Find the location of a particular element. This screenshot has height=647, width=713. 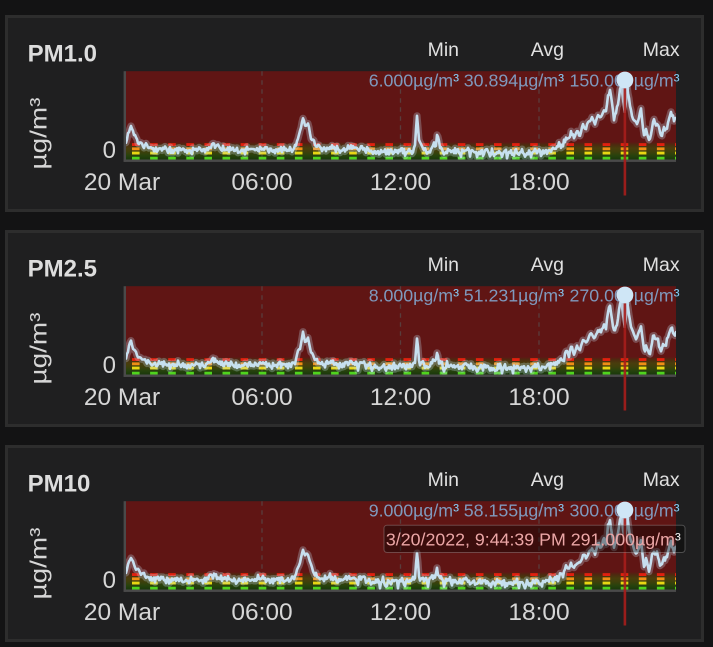

svg-text: PM1.0 is located at coordinates (62, 54).